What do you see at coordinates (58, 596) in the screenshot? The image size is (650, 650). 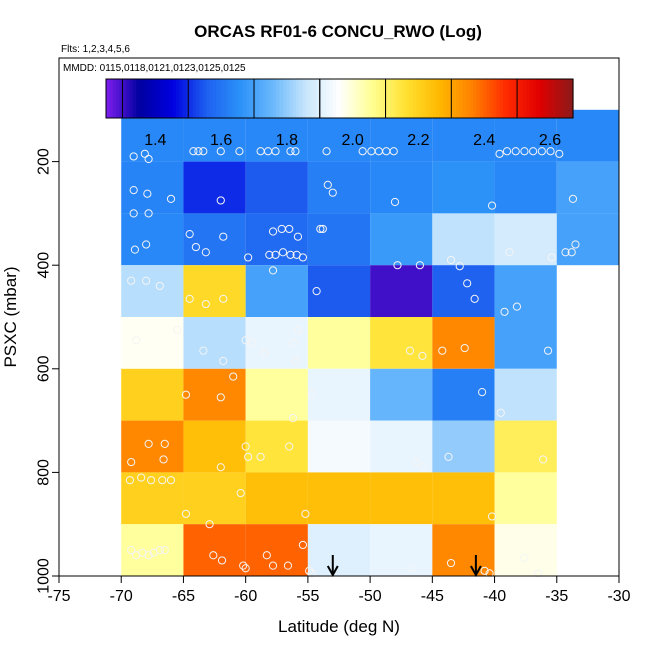 I see `x-tick-label: -75` at bounding box center [58, 596].